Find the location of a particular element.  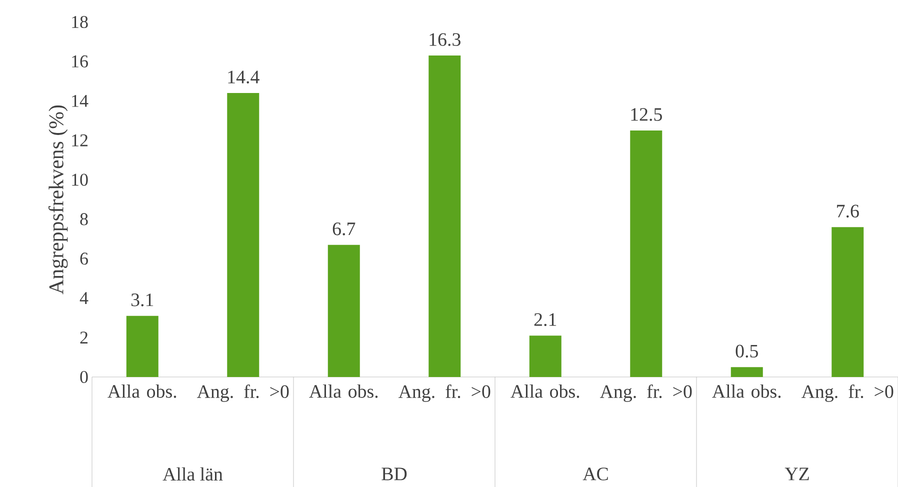

data-label: 2.1 is located at coordinates (545, 319).